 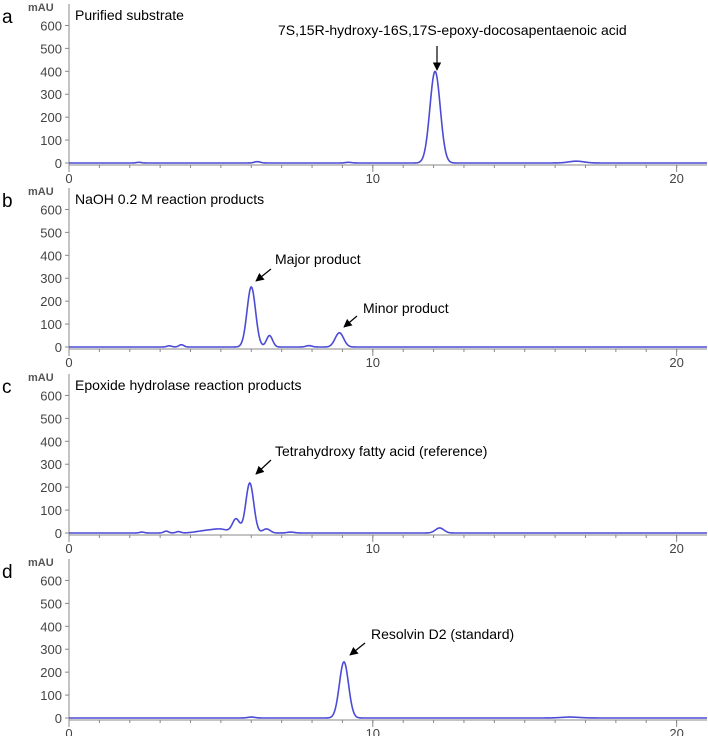 What do you see at coordinates (188, 385) in the screenshot?
I see `panel-title: Epoxide hydrolase reaction products` at bounding box center [188, 385].